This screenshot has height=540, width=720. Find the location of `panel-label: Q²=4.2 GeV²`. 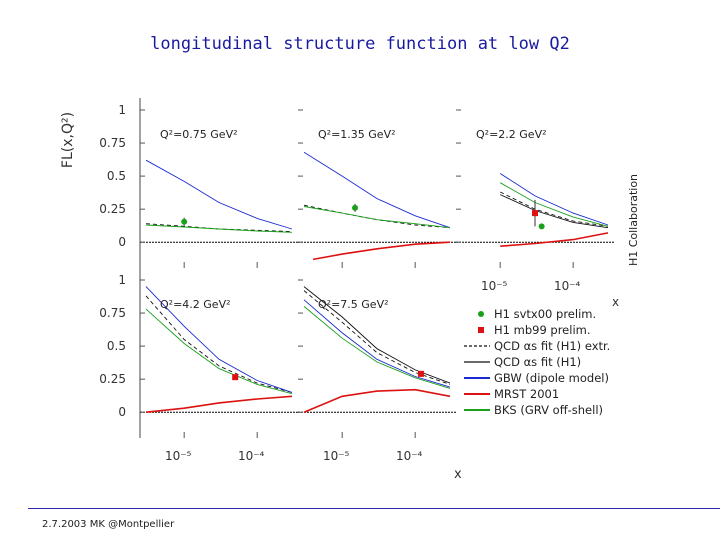

panel-label: Q²=4.2 GeV² is located at coordinates (195, 304).